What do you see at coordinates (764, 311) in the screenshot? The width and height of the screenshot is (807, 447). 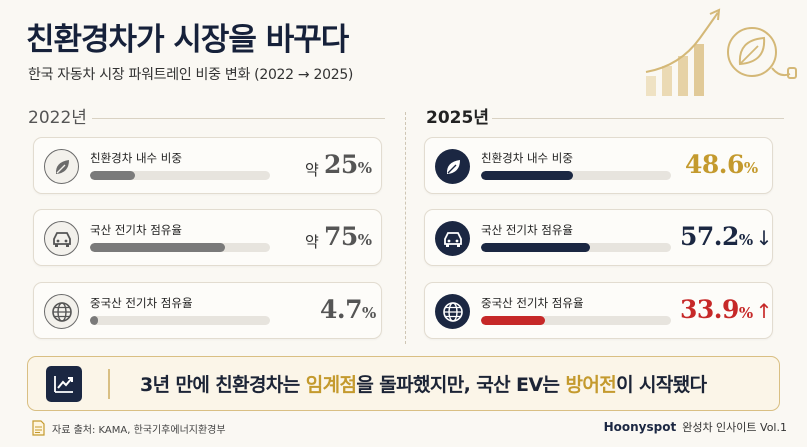 I see `up-arrow-icon: ↑` at bounding box center [764, 311].